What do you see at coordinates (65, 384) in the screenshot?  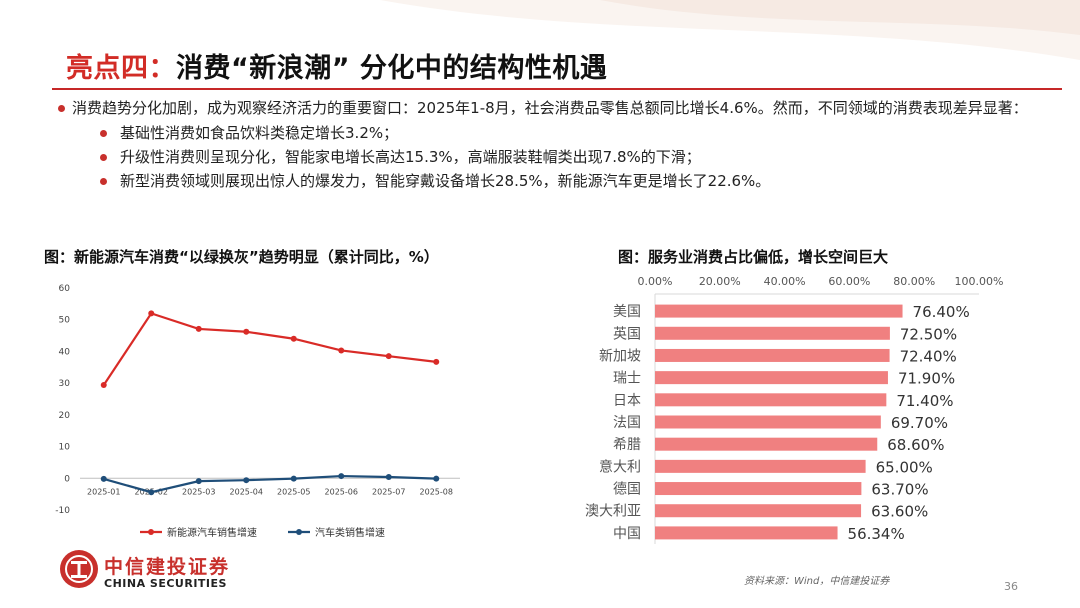 I see `y-tick-label: 30` at bounding box center [65, 384].